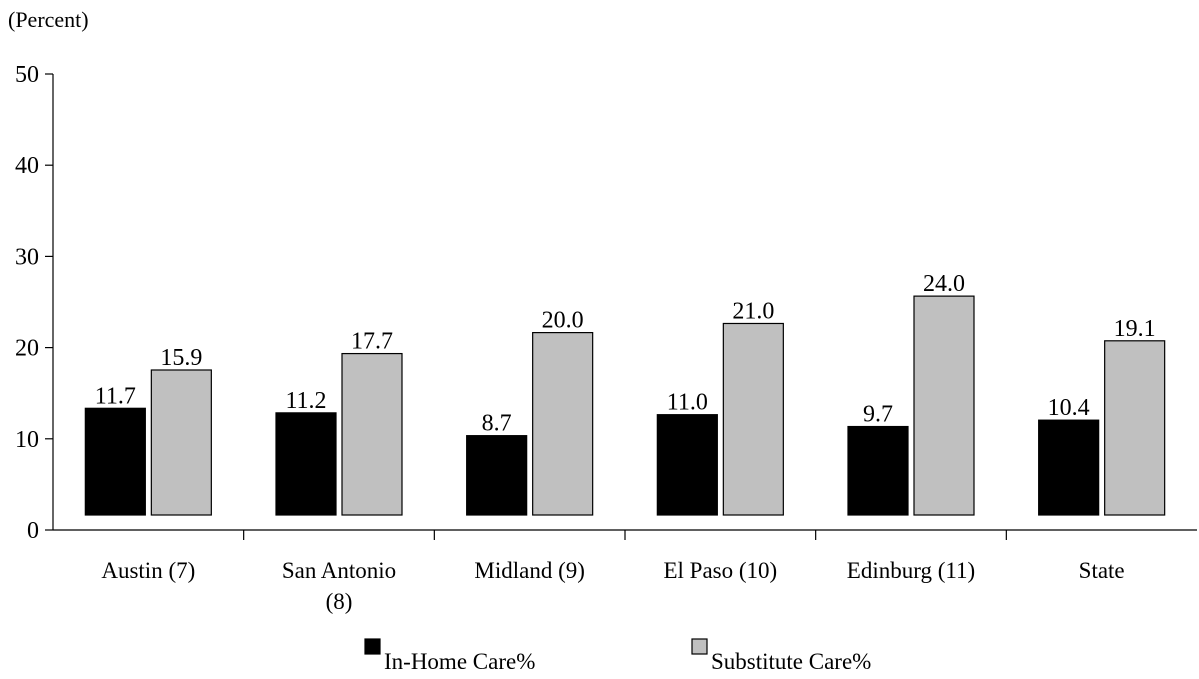  Describe the element at coordinates (753, 311) in the screenshot. I see `data-label: 21.0` at that location.